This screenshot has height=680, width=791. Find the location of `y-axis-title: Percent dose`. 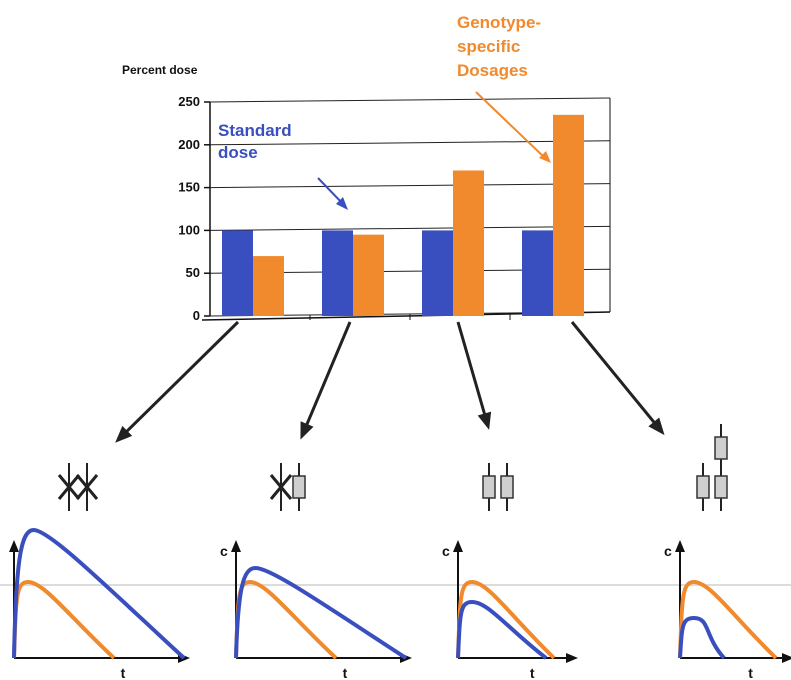

y-axis-title: Percent dose is located at coordinates (160, 70).